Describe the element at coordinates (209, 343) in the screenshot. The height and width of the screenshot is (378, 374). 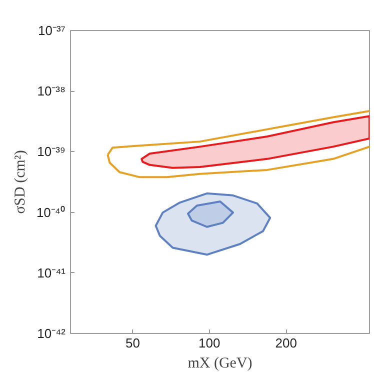
I see `x-tick-label: 100` at that location.